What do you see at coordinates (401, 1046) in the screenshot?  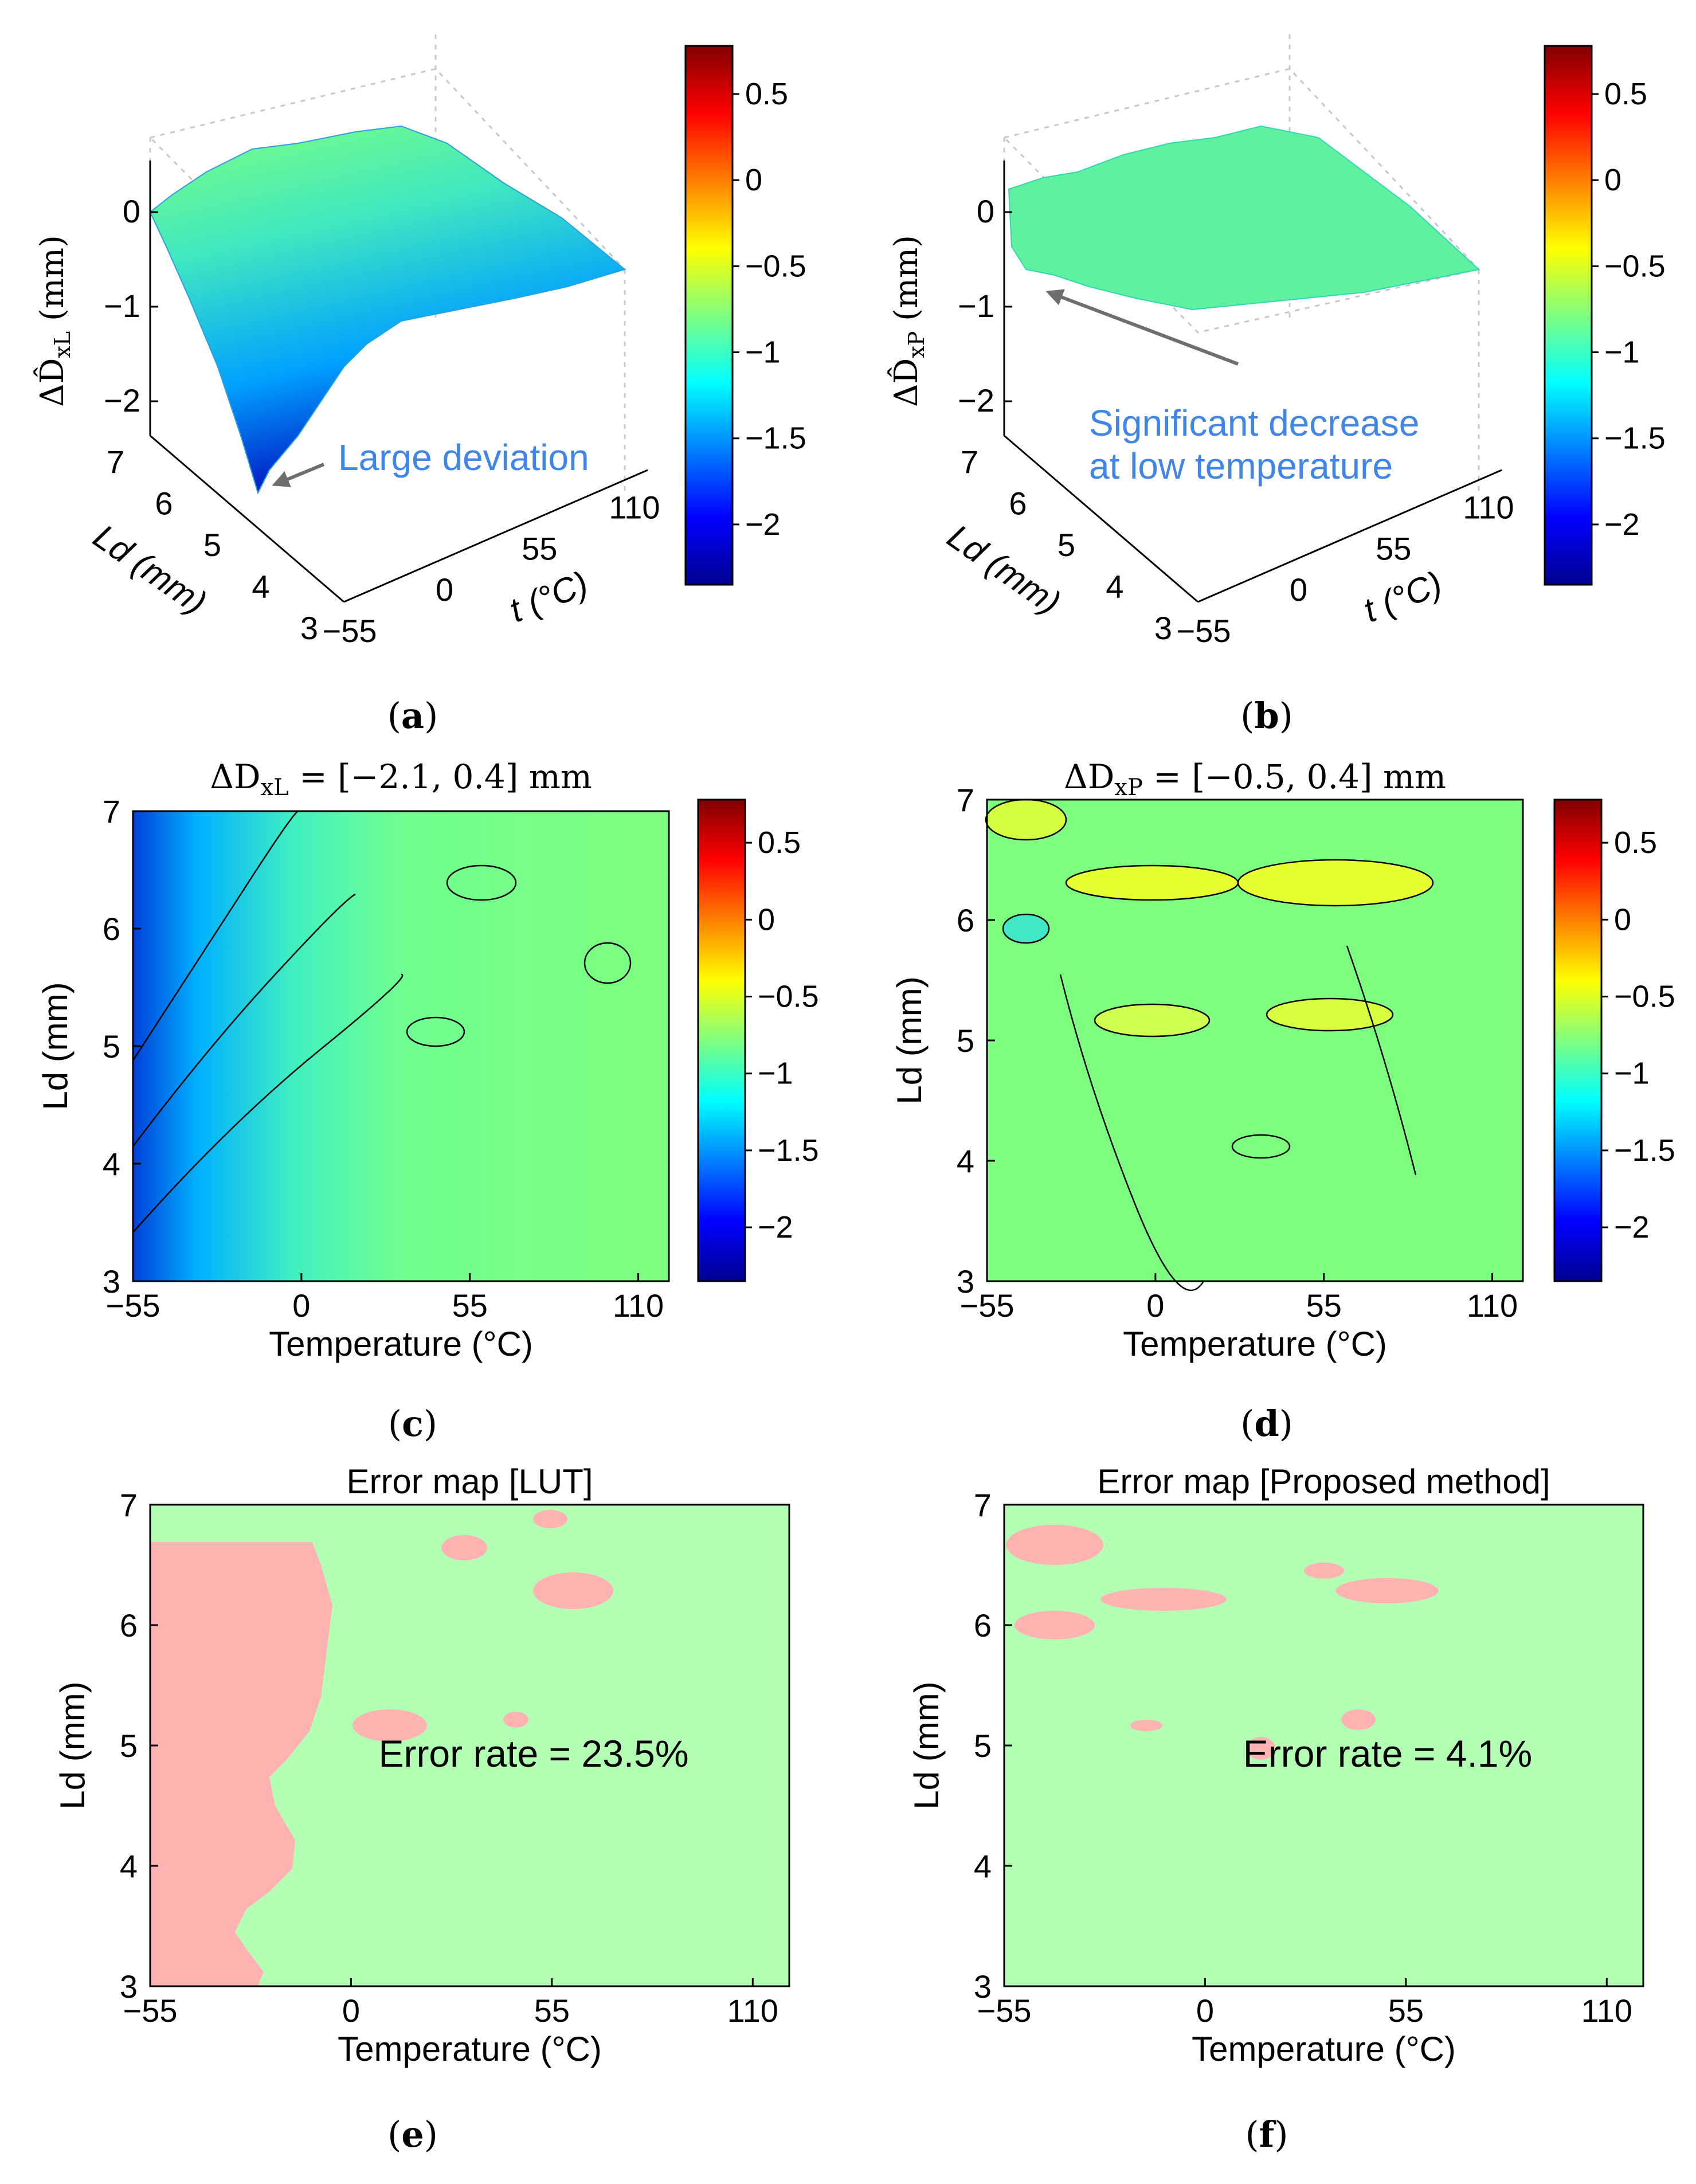 I see `panel-c-field` at bounding box center [401, 1046].